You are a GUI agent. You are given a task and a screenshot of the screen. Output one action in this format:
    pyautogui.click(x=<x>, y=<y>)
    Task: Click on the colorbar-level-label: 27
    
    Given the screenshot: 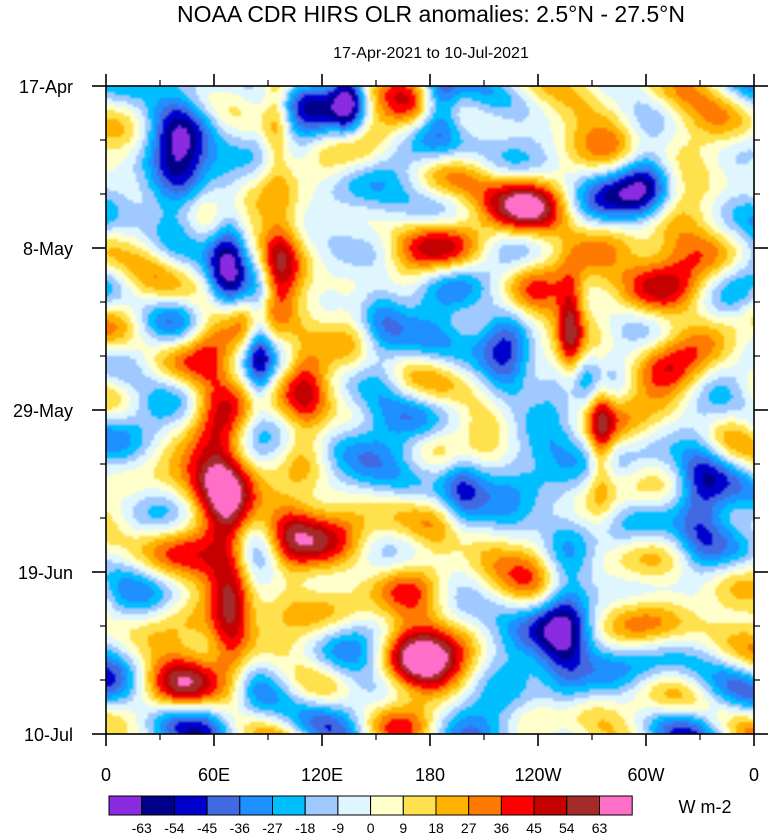 What is the action you would take?
    pyautogui.click(x=469, y=827)
    